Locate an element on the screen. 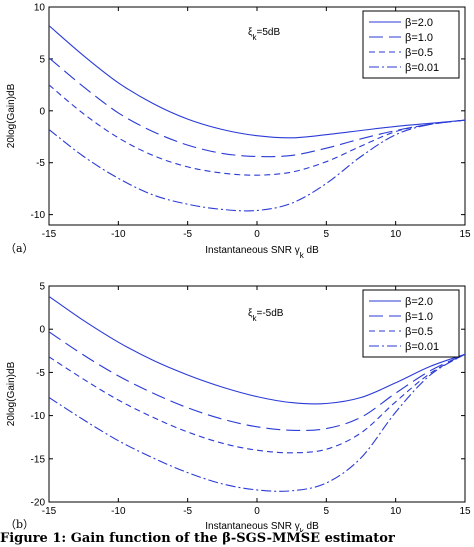 This screenshot has width=474, height=547. y-tick-label: -20 is located at coordinates (38, 503).